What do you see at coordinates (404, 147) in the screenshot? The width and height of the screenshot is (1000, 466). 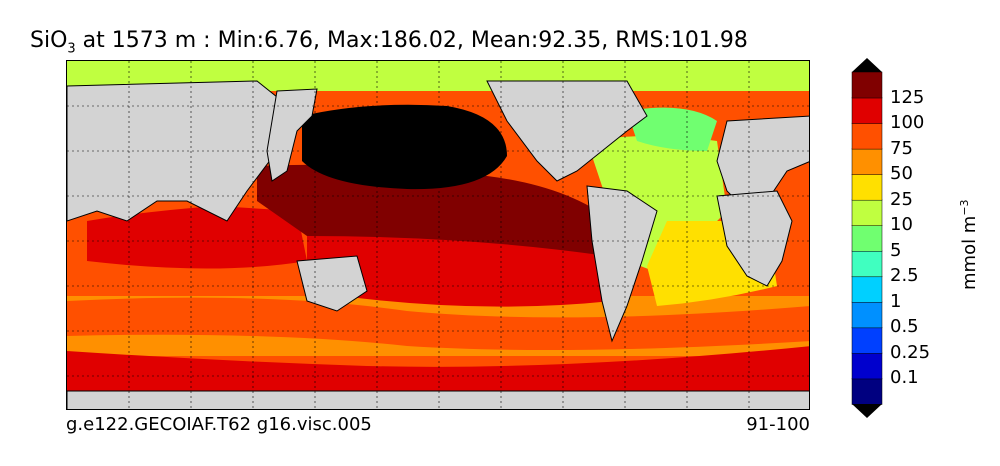 I see `band-north-pacific-max` at bounding box center [404, 147].